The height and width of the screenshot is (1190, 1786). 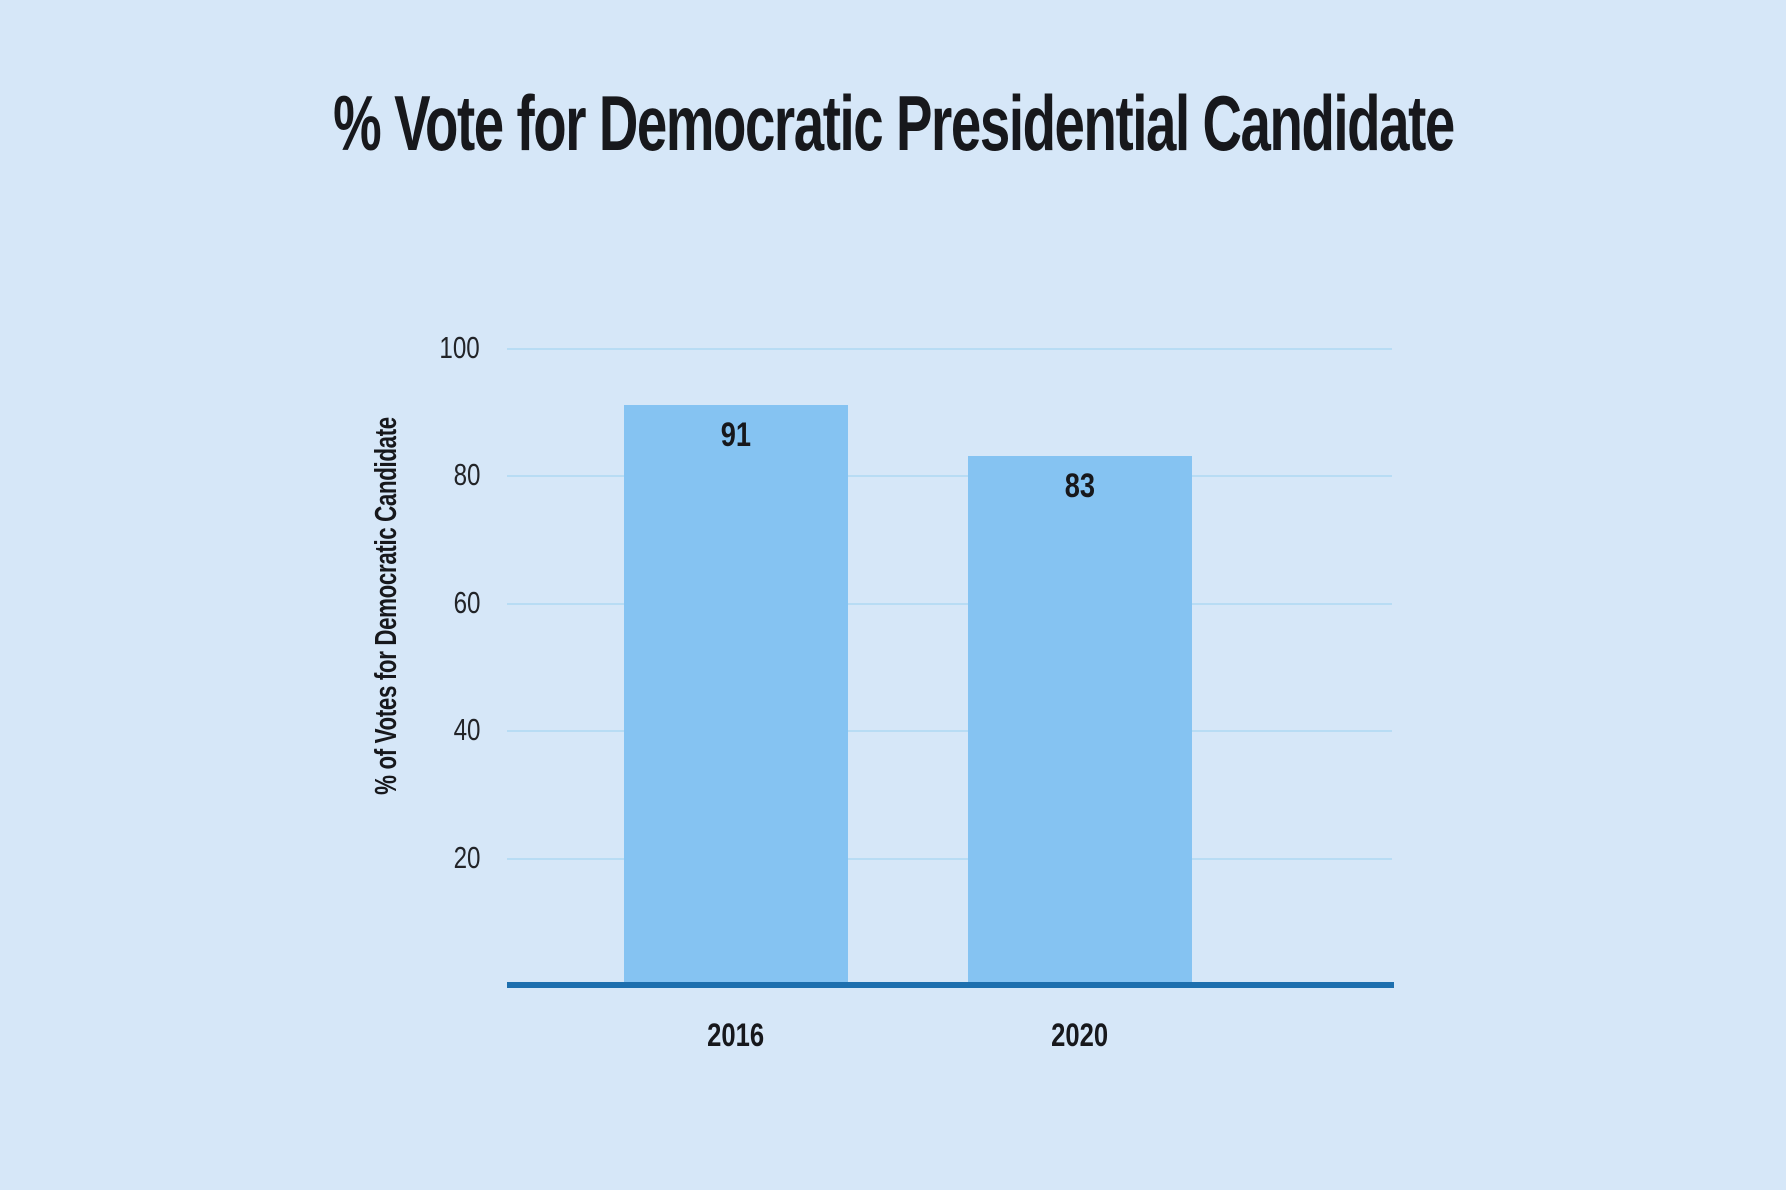 I want to click on x-tick-label-text: 2020, so click(x=1080, y=1035).